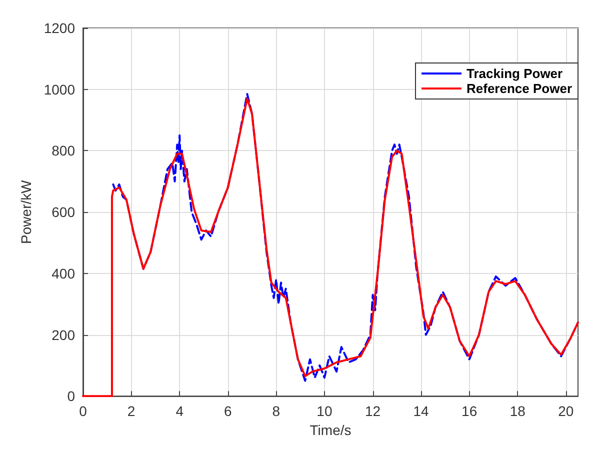 This screenshot has width=596, height=450. What do you see at coordinates (64, 212) in the screenshot?
I see `y-tick-label: 600` at bounding box center [64, 212].